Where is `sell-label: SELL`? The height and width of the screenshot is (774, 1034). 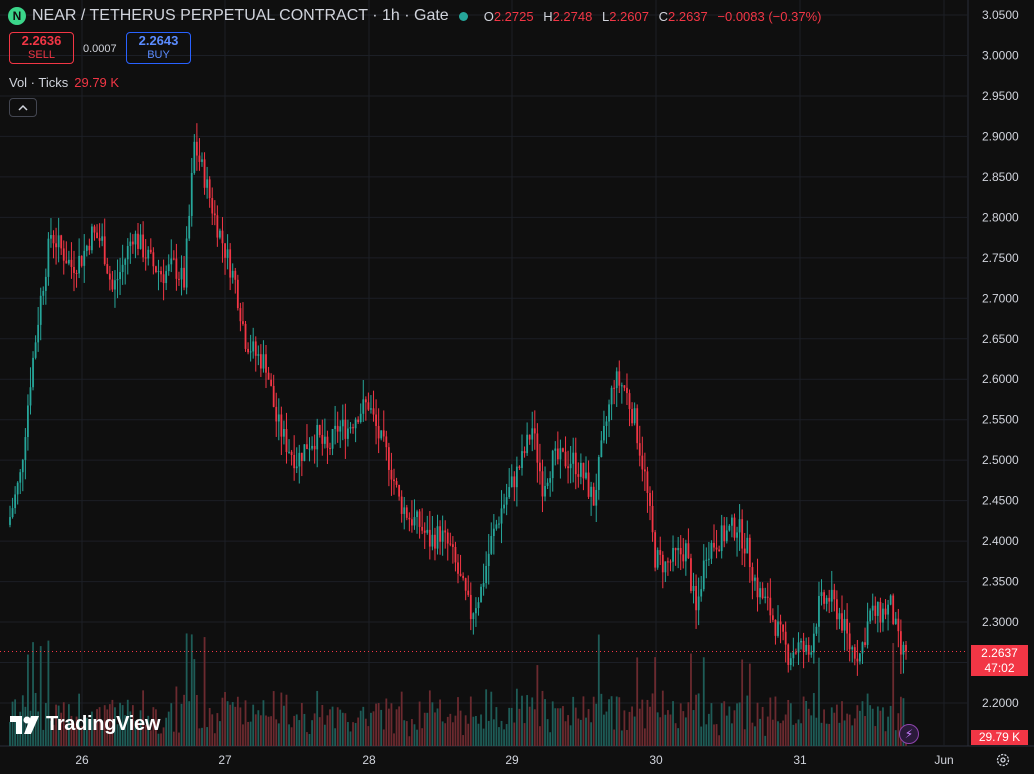
sell-label: SELL is located at coordinates (41, 55).